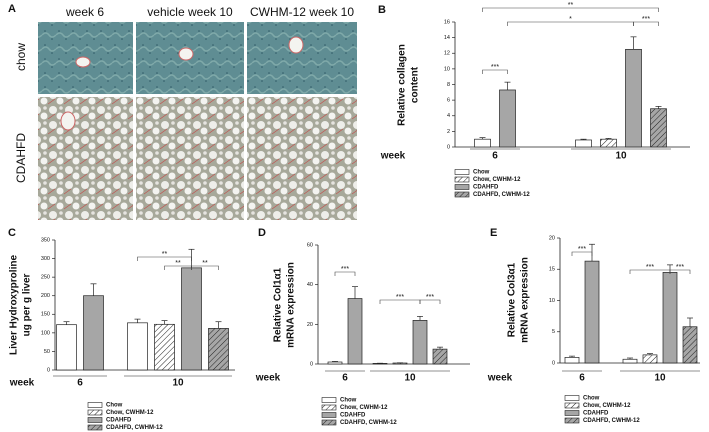  What do you see at coordinates (45, 259) in the screenshot?
I see `y-tick-label: 300` at bounding box center [45, 259].